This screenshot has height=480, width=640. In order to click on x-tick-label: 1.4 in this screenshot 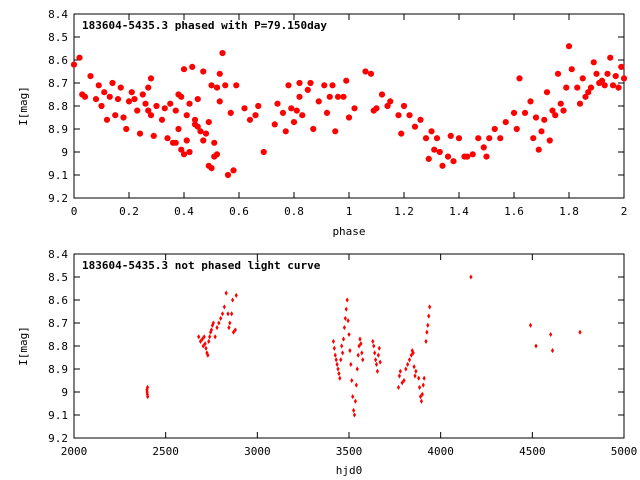, I will do `click(459, 211)`.